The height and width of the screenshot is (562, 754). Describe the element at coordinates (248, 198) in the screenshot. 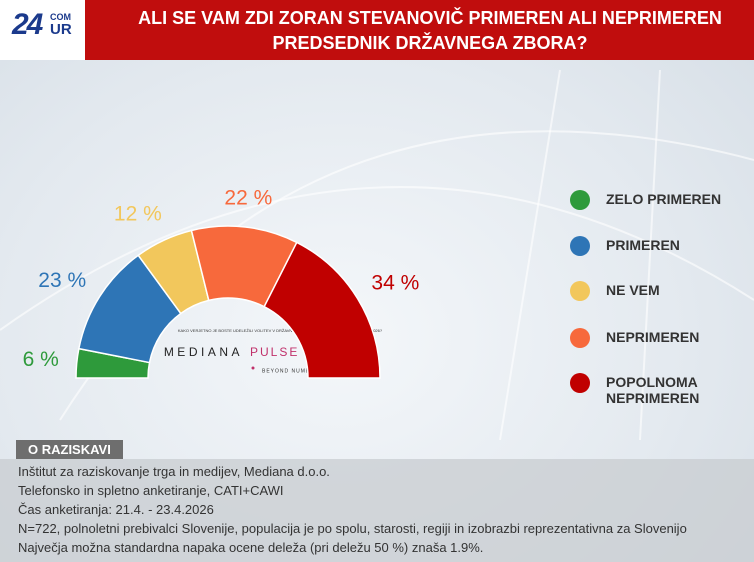

I see `data-label: 22 %` at that location.